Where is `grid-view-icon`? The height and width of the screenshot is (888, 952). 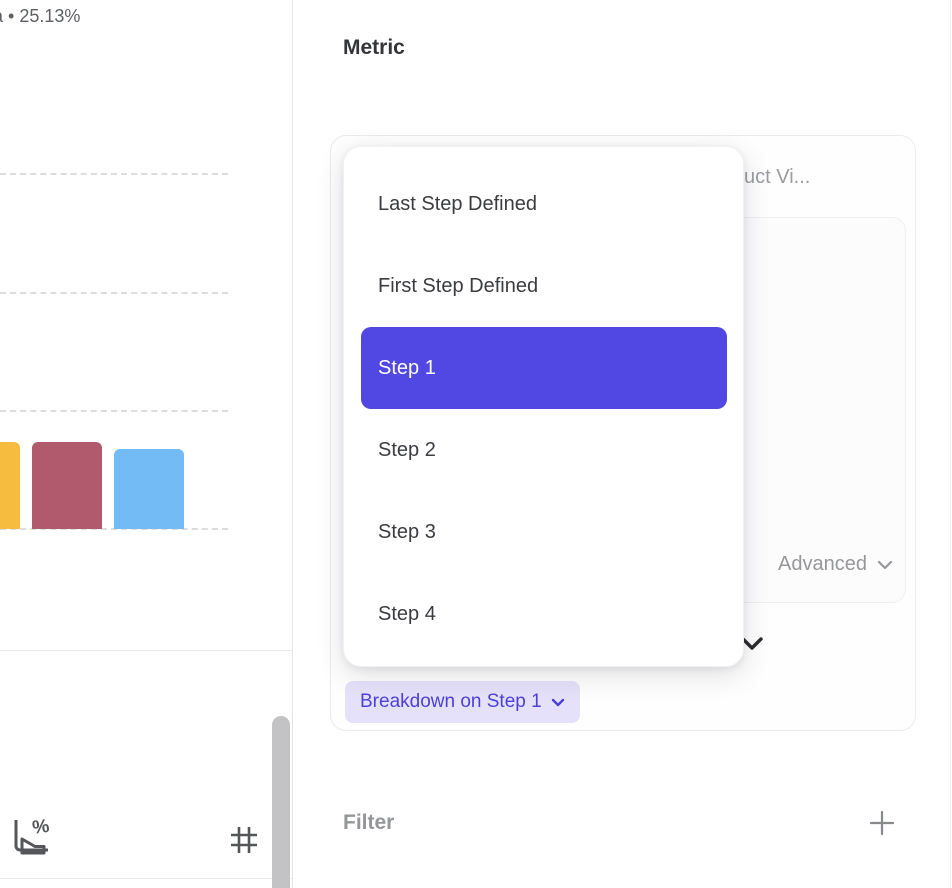
grid-view-icon is located at coordinates (244, 840).